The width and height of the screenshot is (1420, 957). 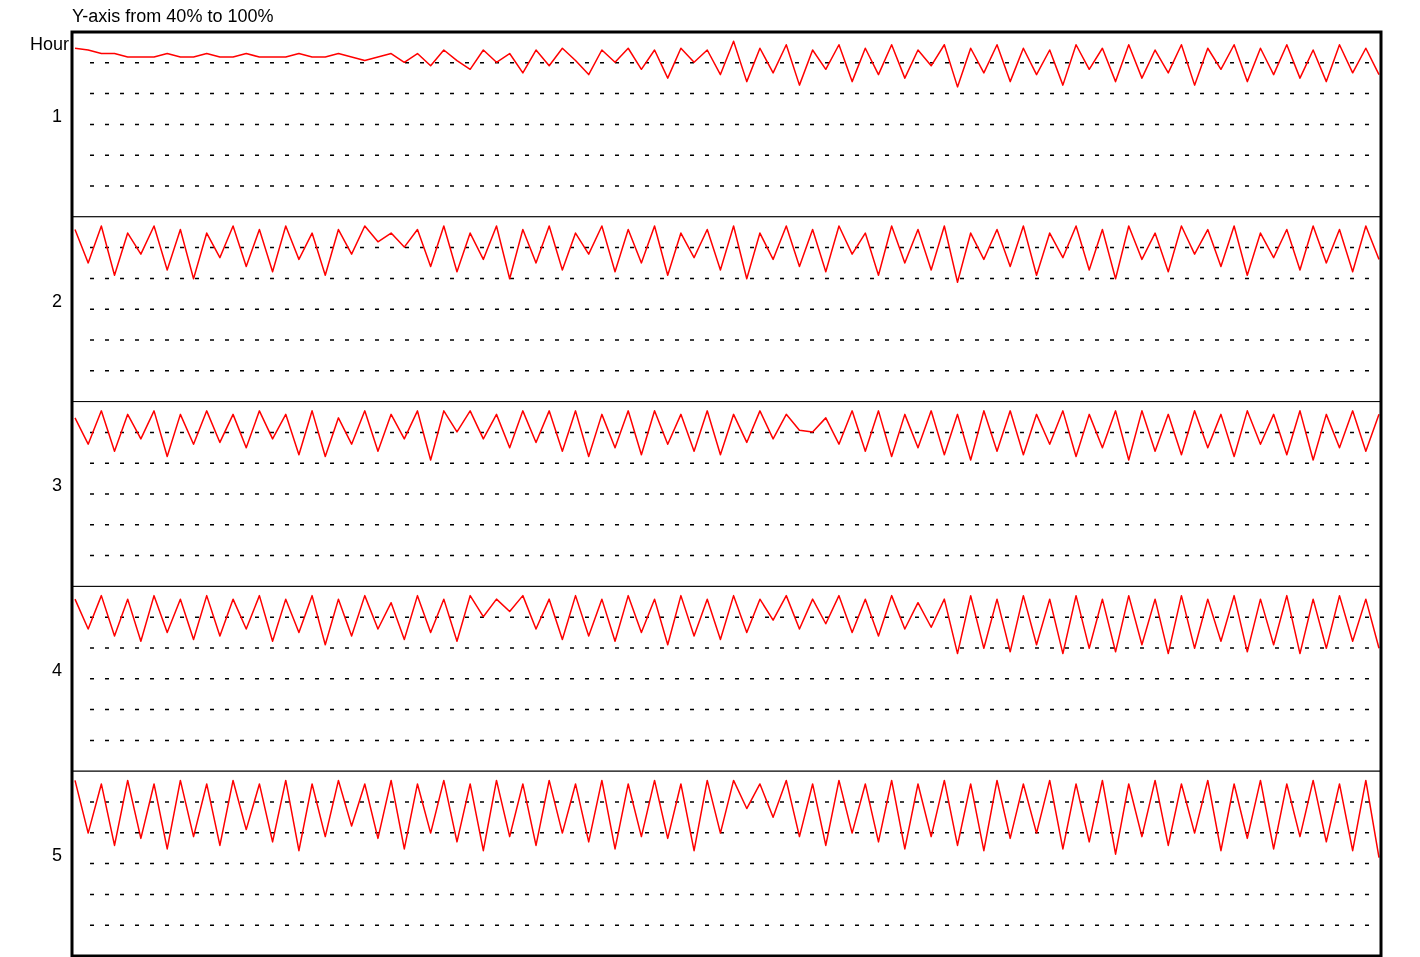 What do you see at coordinates (56, 854) in the screenshot?
I see `y-axis-title: 5` at bounding box center [56, 854].